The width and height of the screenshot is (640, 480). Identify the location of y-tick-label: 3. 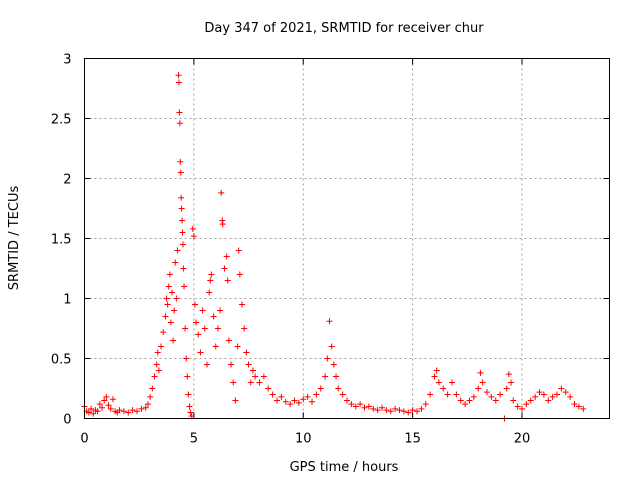
(67, 60).